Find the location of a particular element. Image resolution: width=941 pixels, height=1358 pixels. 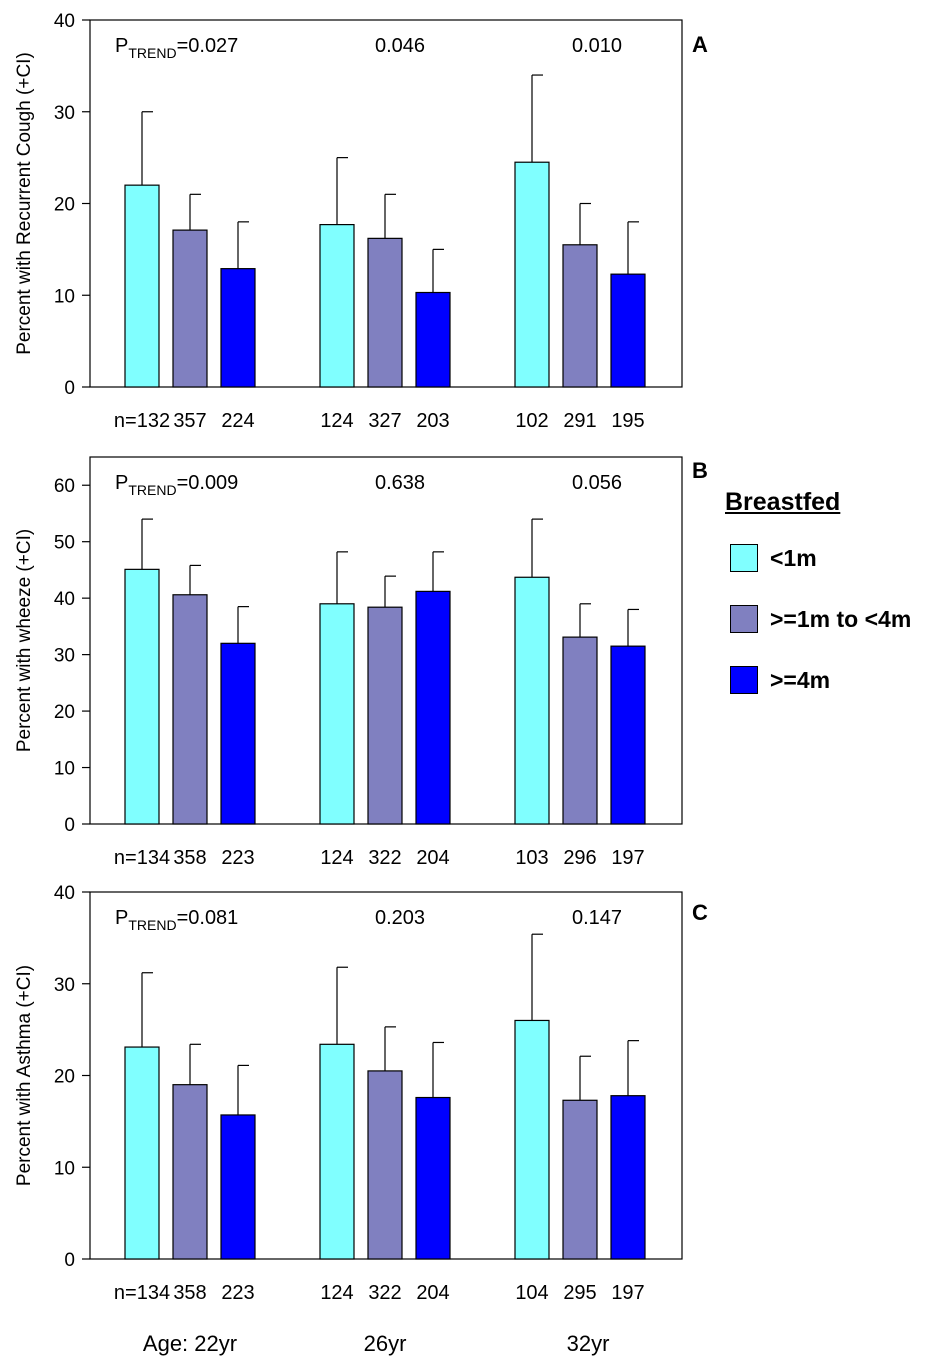

legend-item-1to4m: >=1m to <4m is located at coordinates (820, 619).